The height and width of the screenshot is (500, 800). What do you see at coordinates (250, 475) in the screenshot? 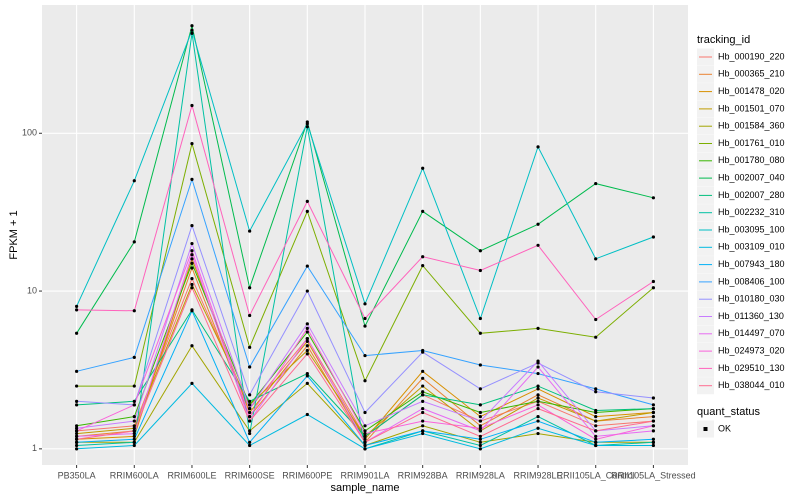
I see `x-tick-label: RRIM600SE` at bounding box center [250, 475].